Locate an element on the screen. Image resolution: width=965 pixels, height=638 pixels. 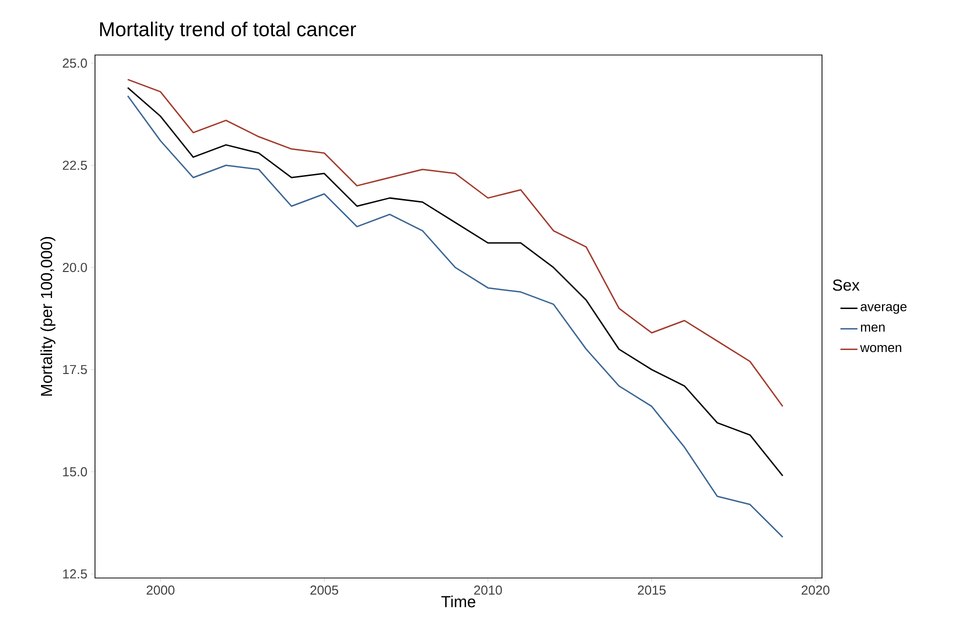
y-tick-label: 12.5 is located at coordinates (75, 574).